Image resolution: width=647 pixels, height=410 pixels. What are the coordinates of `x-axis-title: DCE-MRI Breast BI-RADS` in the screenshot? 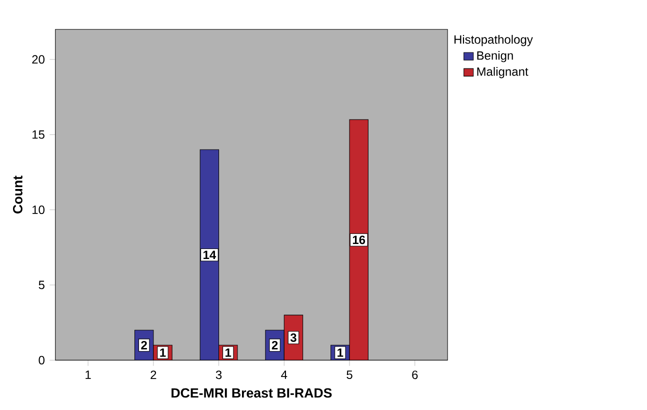 It's located at (252, 393).